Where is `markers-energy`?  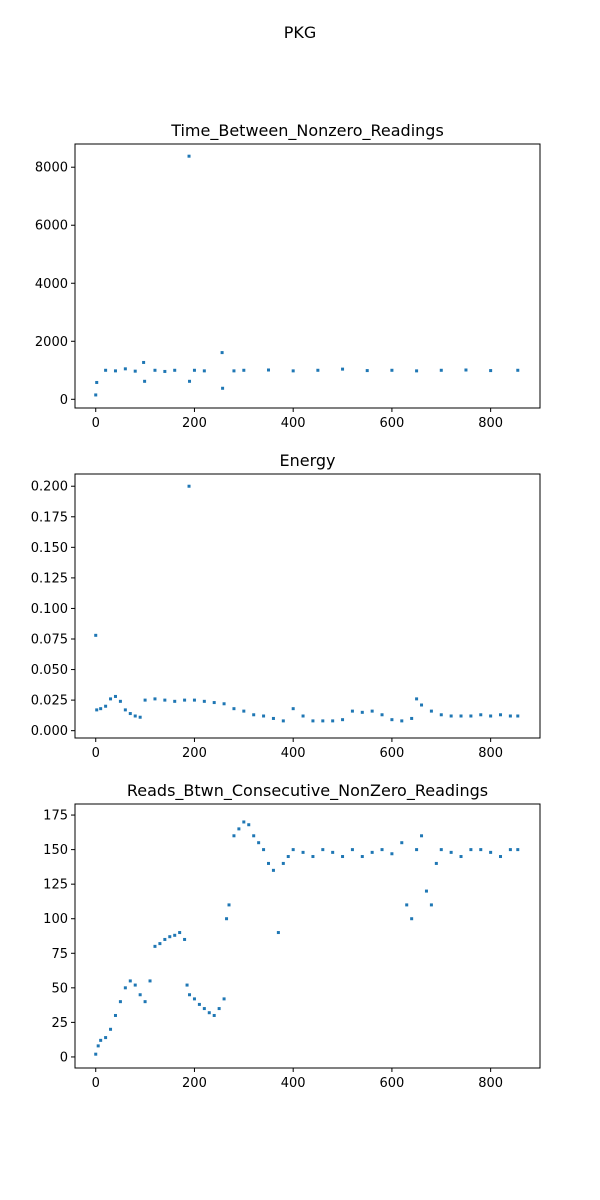 markers-energy is located at coordinates (307, 603).